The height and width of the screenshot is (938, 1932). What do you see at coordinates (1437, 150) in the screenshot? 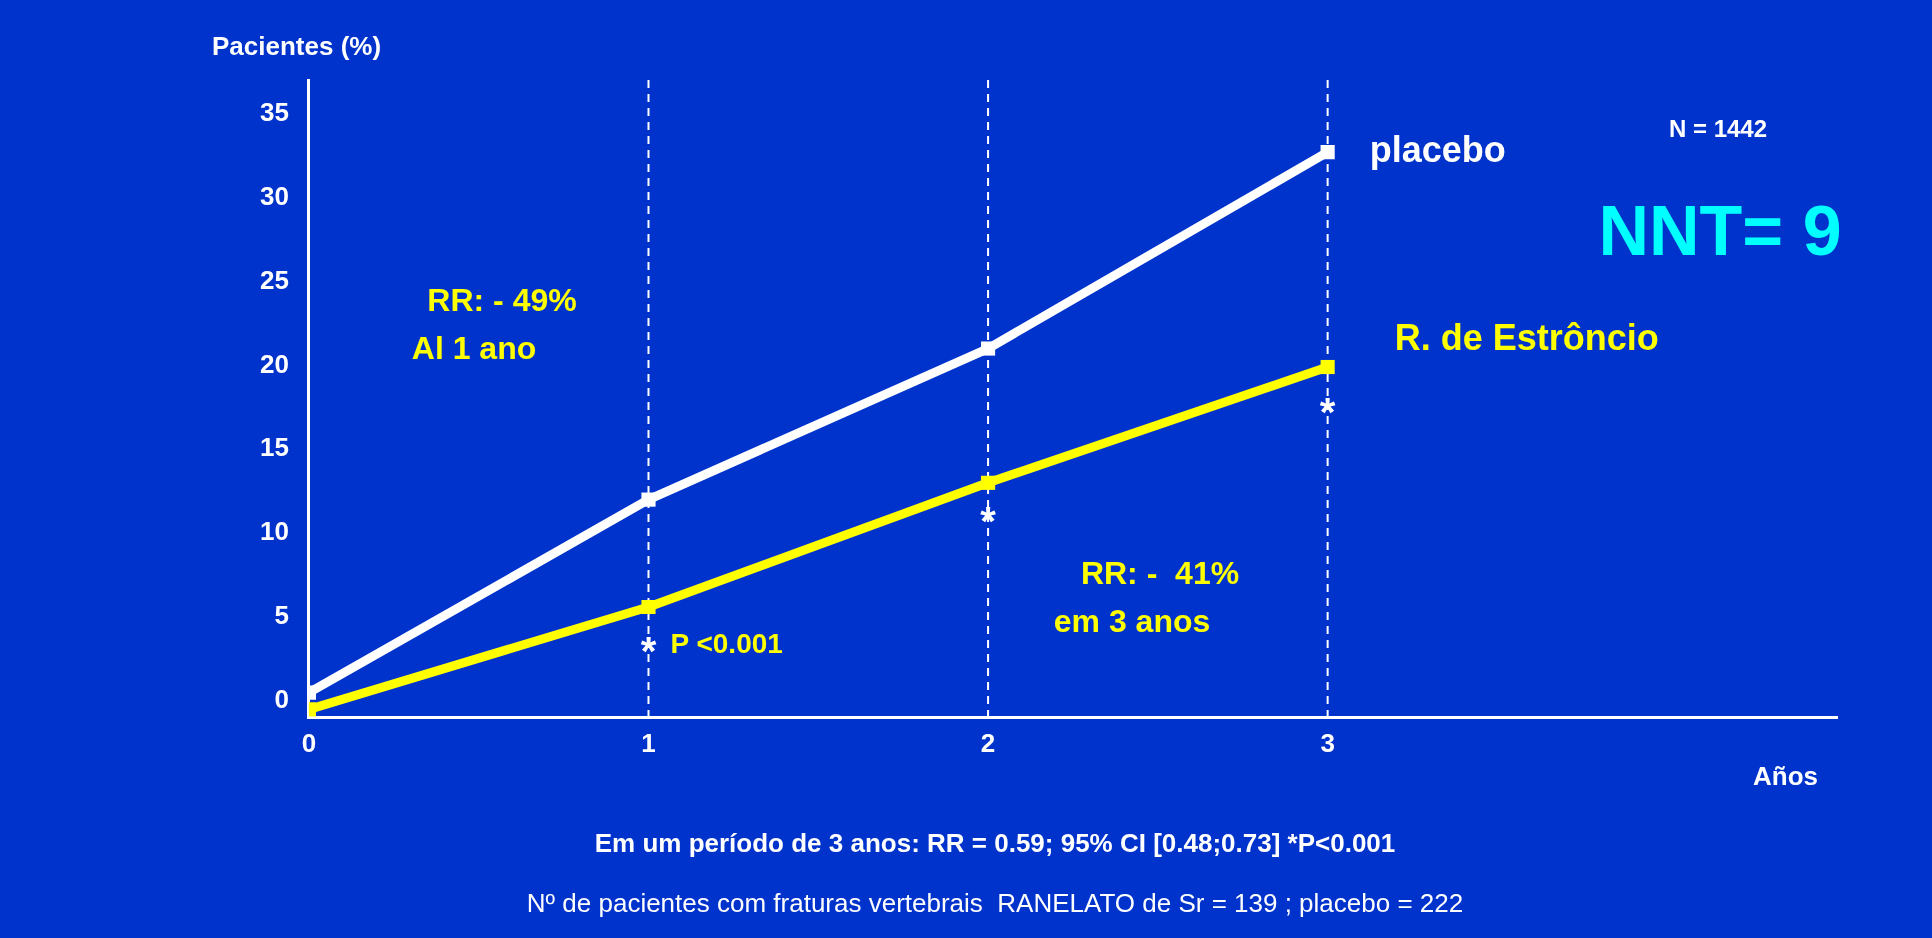
I see `series-label: placebo` at bounding box center [1437, 150].